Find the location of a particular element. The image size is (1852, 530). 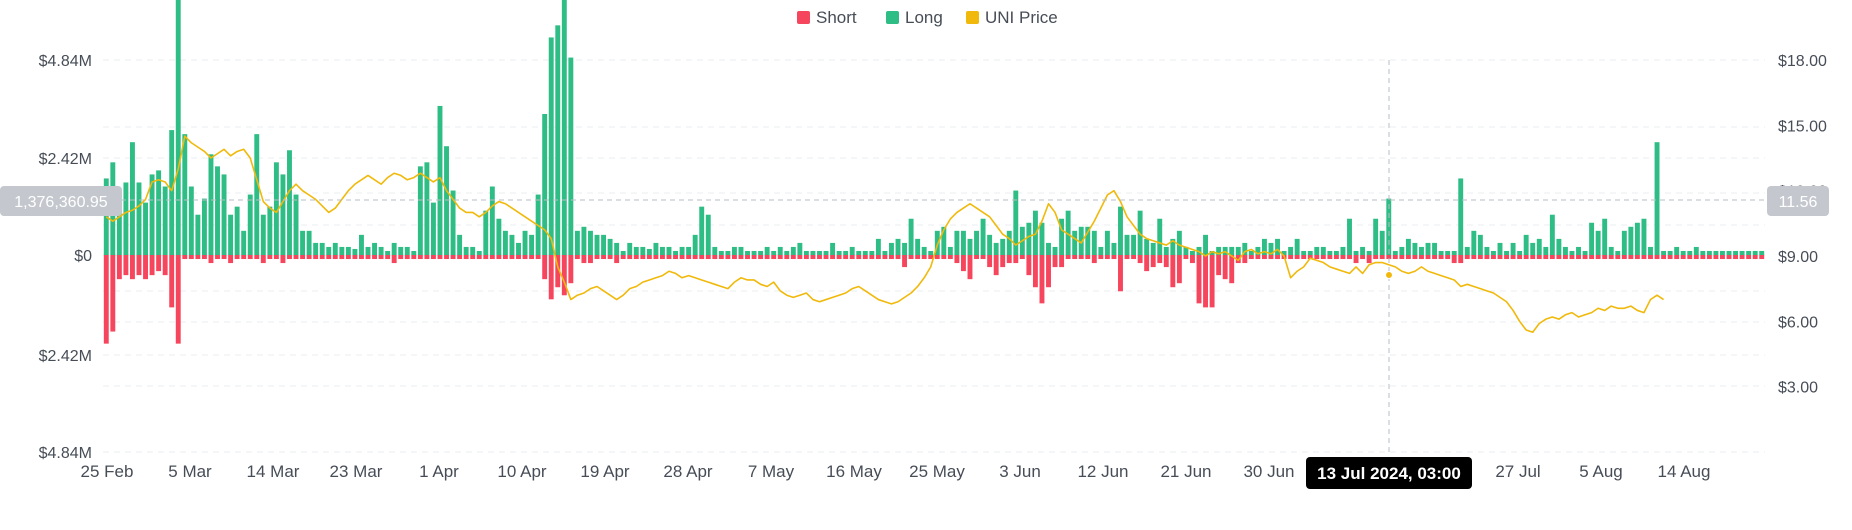

x-tick-label: 19 Apr is located at coordinates (604, 471).